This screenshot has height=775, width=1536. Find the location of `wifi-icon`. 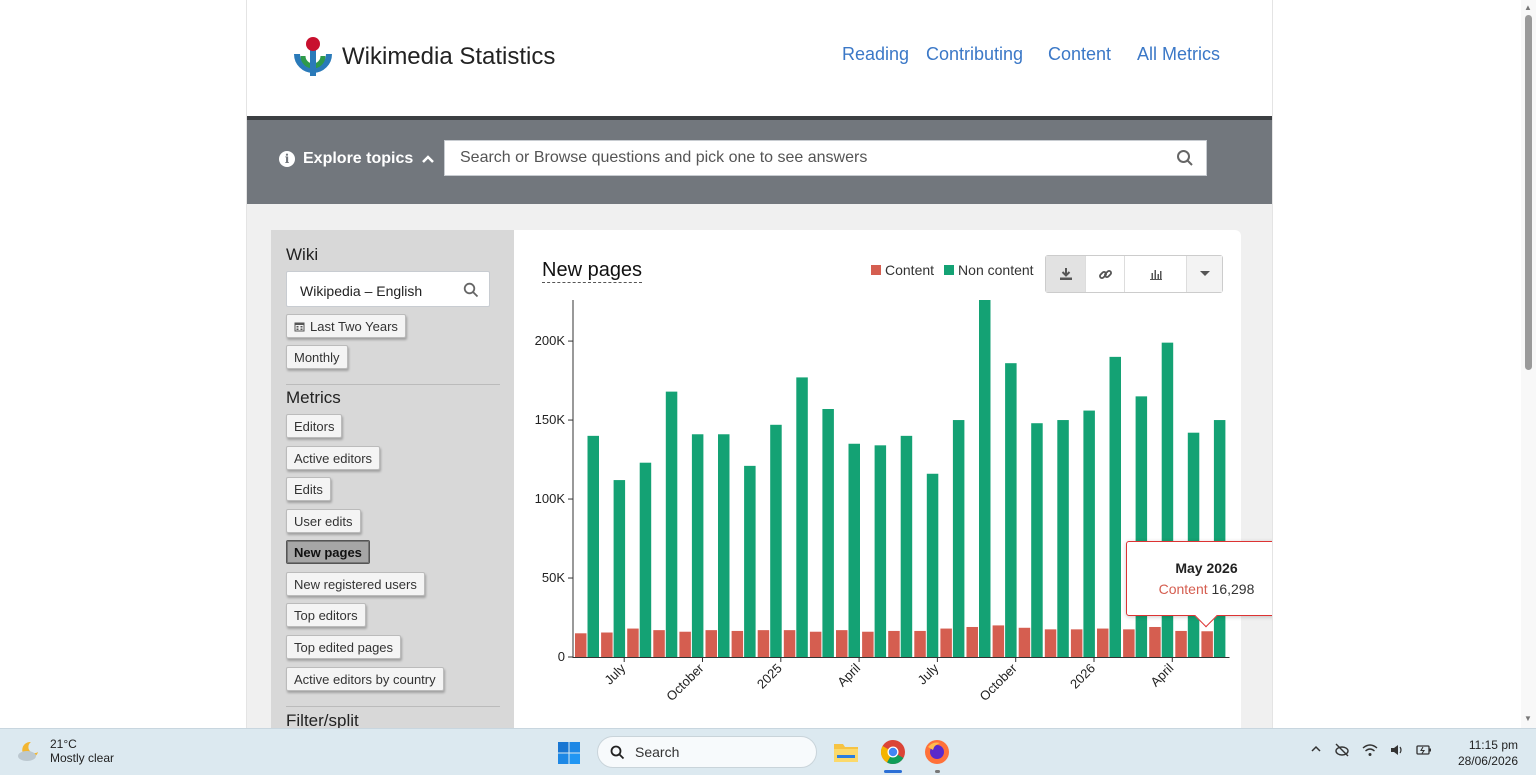

wifi-icon is located at coordinates (1370, 750).